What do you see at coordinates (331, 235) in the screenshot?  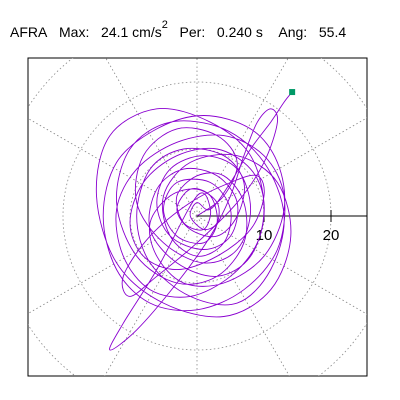 I see `x-tick-label-20: 20` at bounding box center [331, 235].